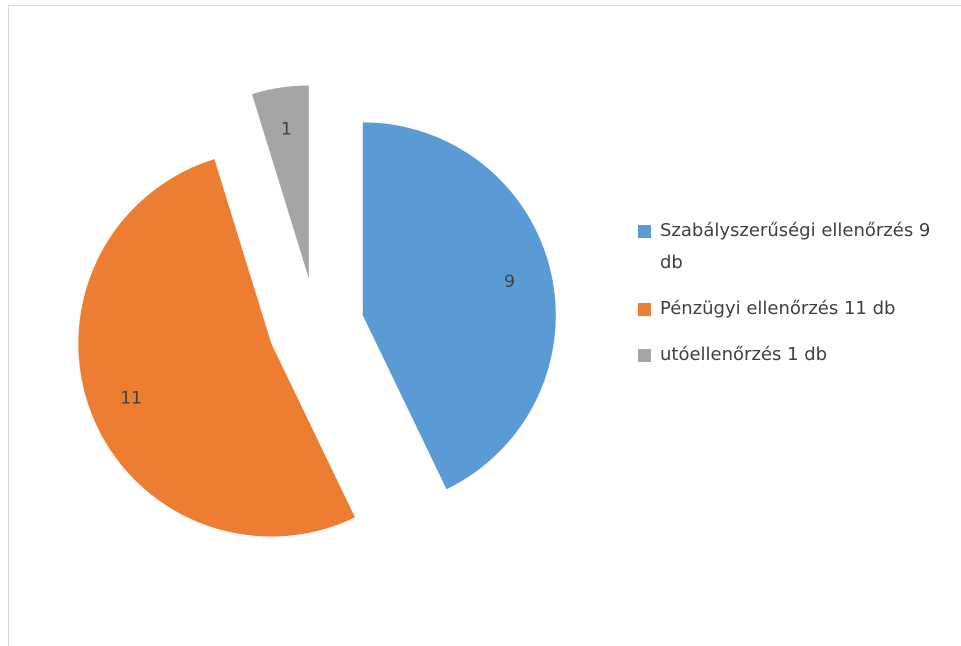 The width and height of the screenshot is (961, 646). Describe the element at coordinates (778, 308) in the screenshot. I see `legend-label: Pénzügyi ellenőrzés 11 db` at that location.